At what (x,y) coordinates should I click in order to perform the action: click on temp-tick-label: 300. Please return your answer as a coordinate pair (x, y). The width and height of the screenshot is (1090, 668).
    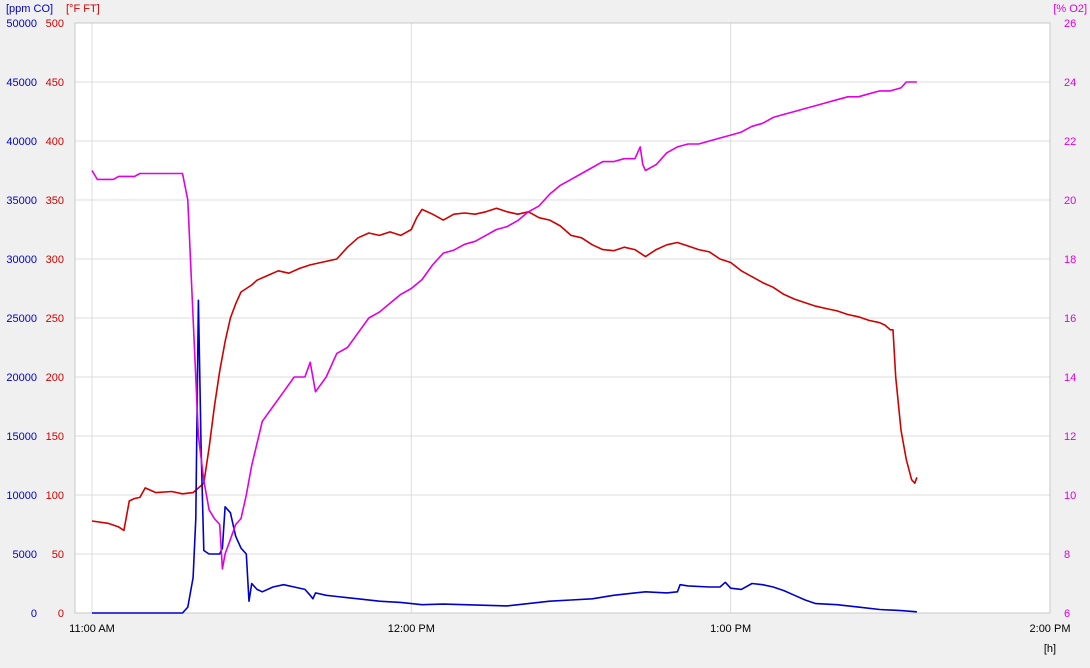
    Looking at the image, I should click on (55, 260).